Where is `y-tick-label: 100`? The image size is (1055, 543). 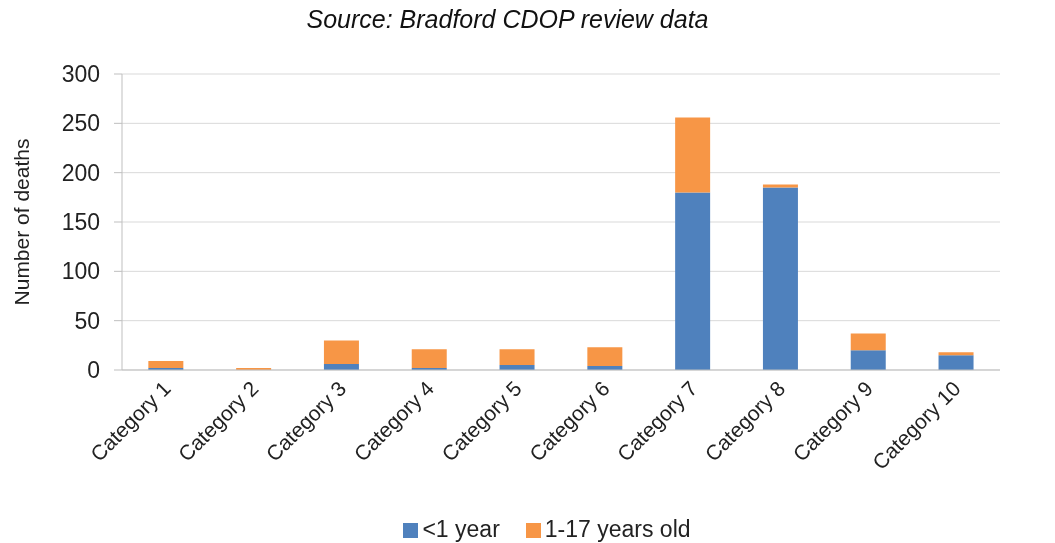 y-tick-label: 100 is located at coordinates (80, 271).